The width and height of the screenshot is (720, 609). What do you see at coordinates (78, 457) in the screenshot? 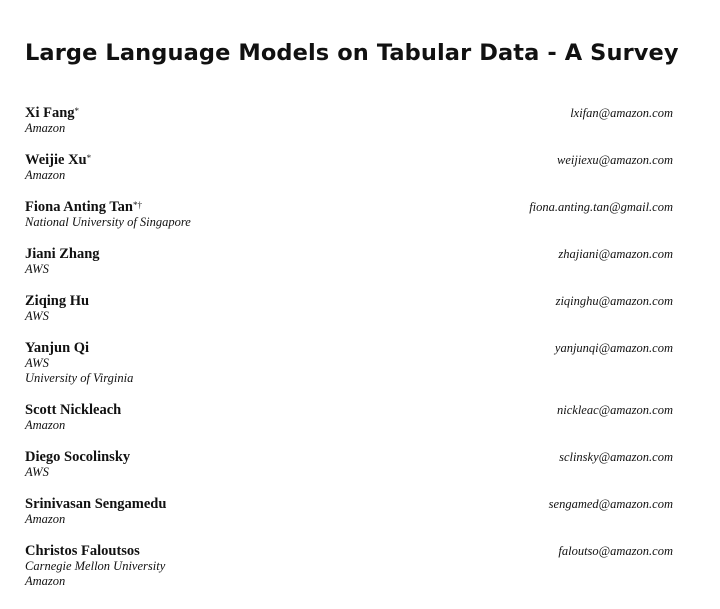
I see `author-name-text: Diego Socolinsky` at bounding box center [78, 457].